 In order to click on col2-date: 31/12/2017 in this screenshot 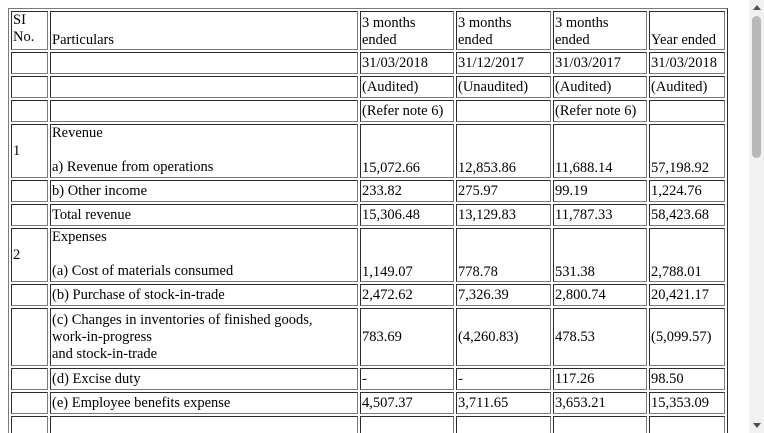, I will do `click(503, 63)`.